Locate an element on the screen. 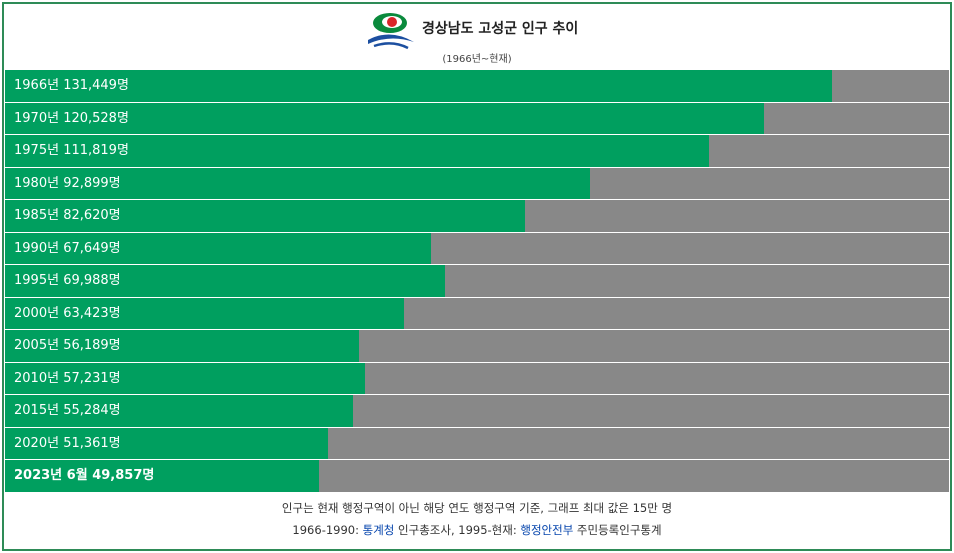  value-label: 131,449명 is located at coordinates (96, 85).